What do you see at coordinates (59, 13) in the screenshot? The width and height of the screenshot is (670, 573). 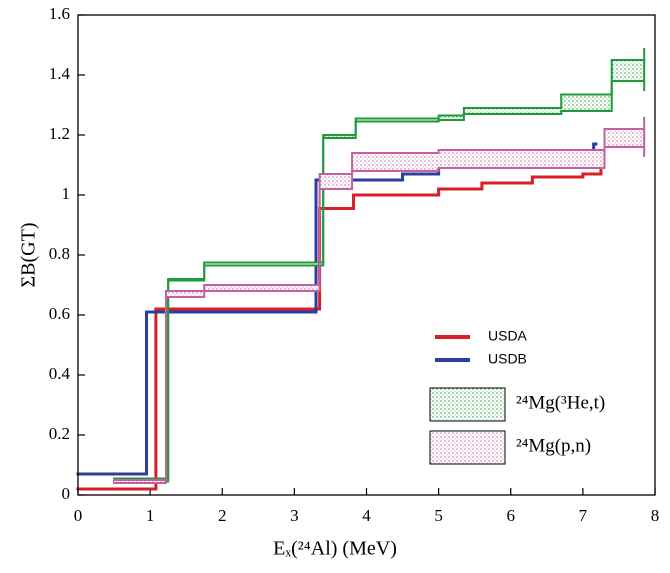 I see `y-tick-label: 1.6` at bounding box center [59, 13].